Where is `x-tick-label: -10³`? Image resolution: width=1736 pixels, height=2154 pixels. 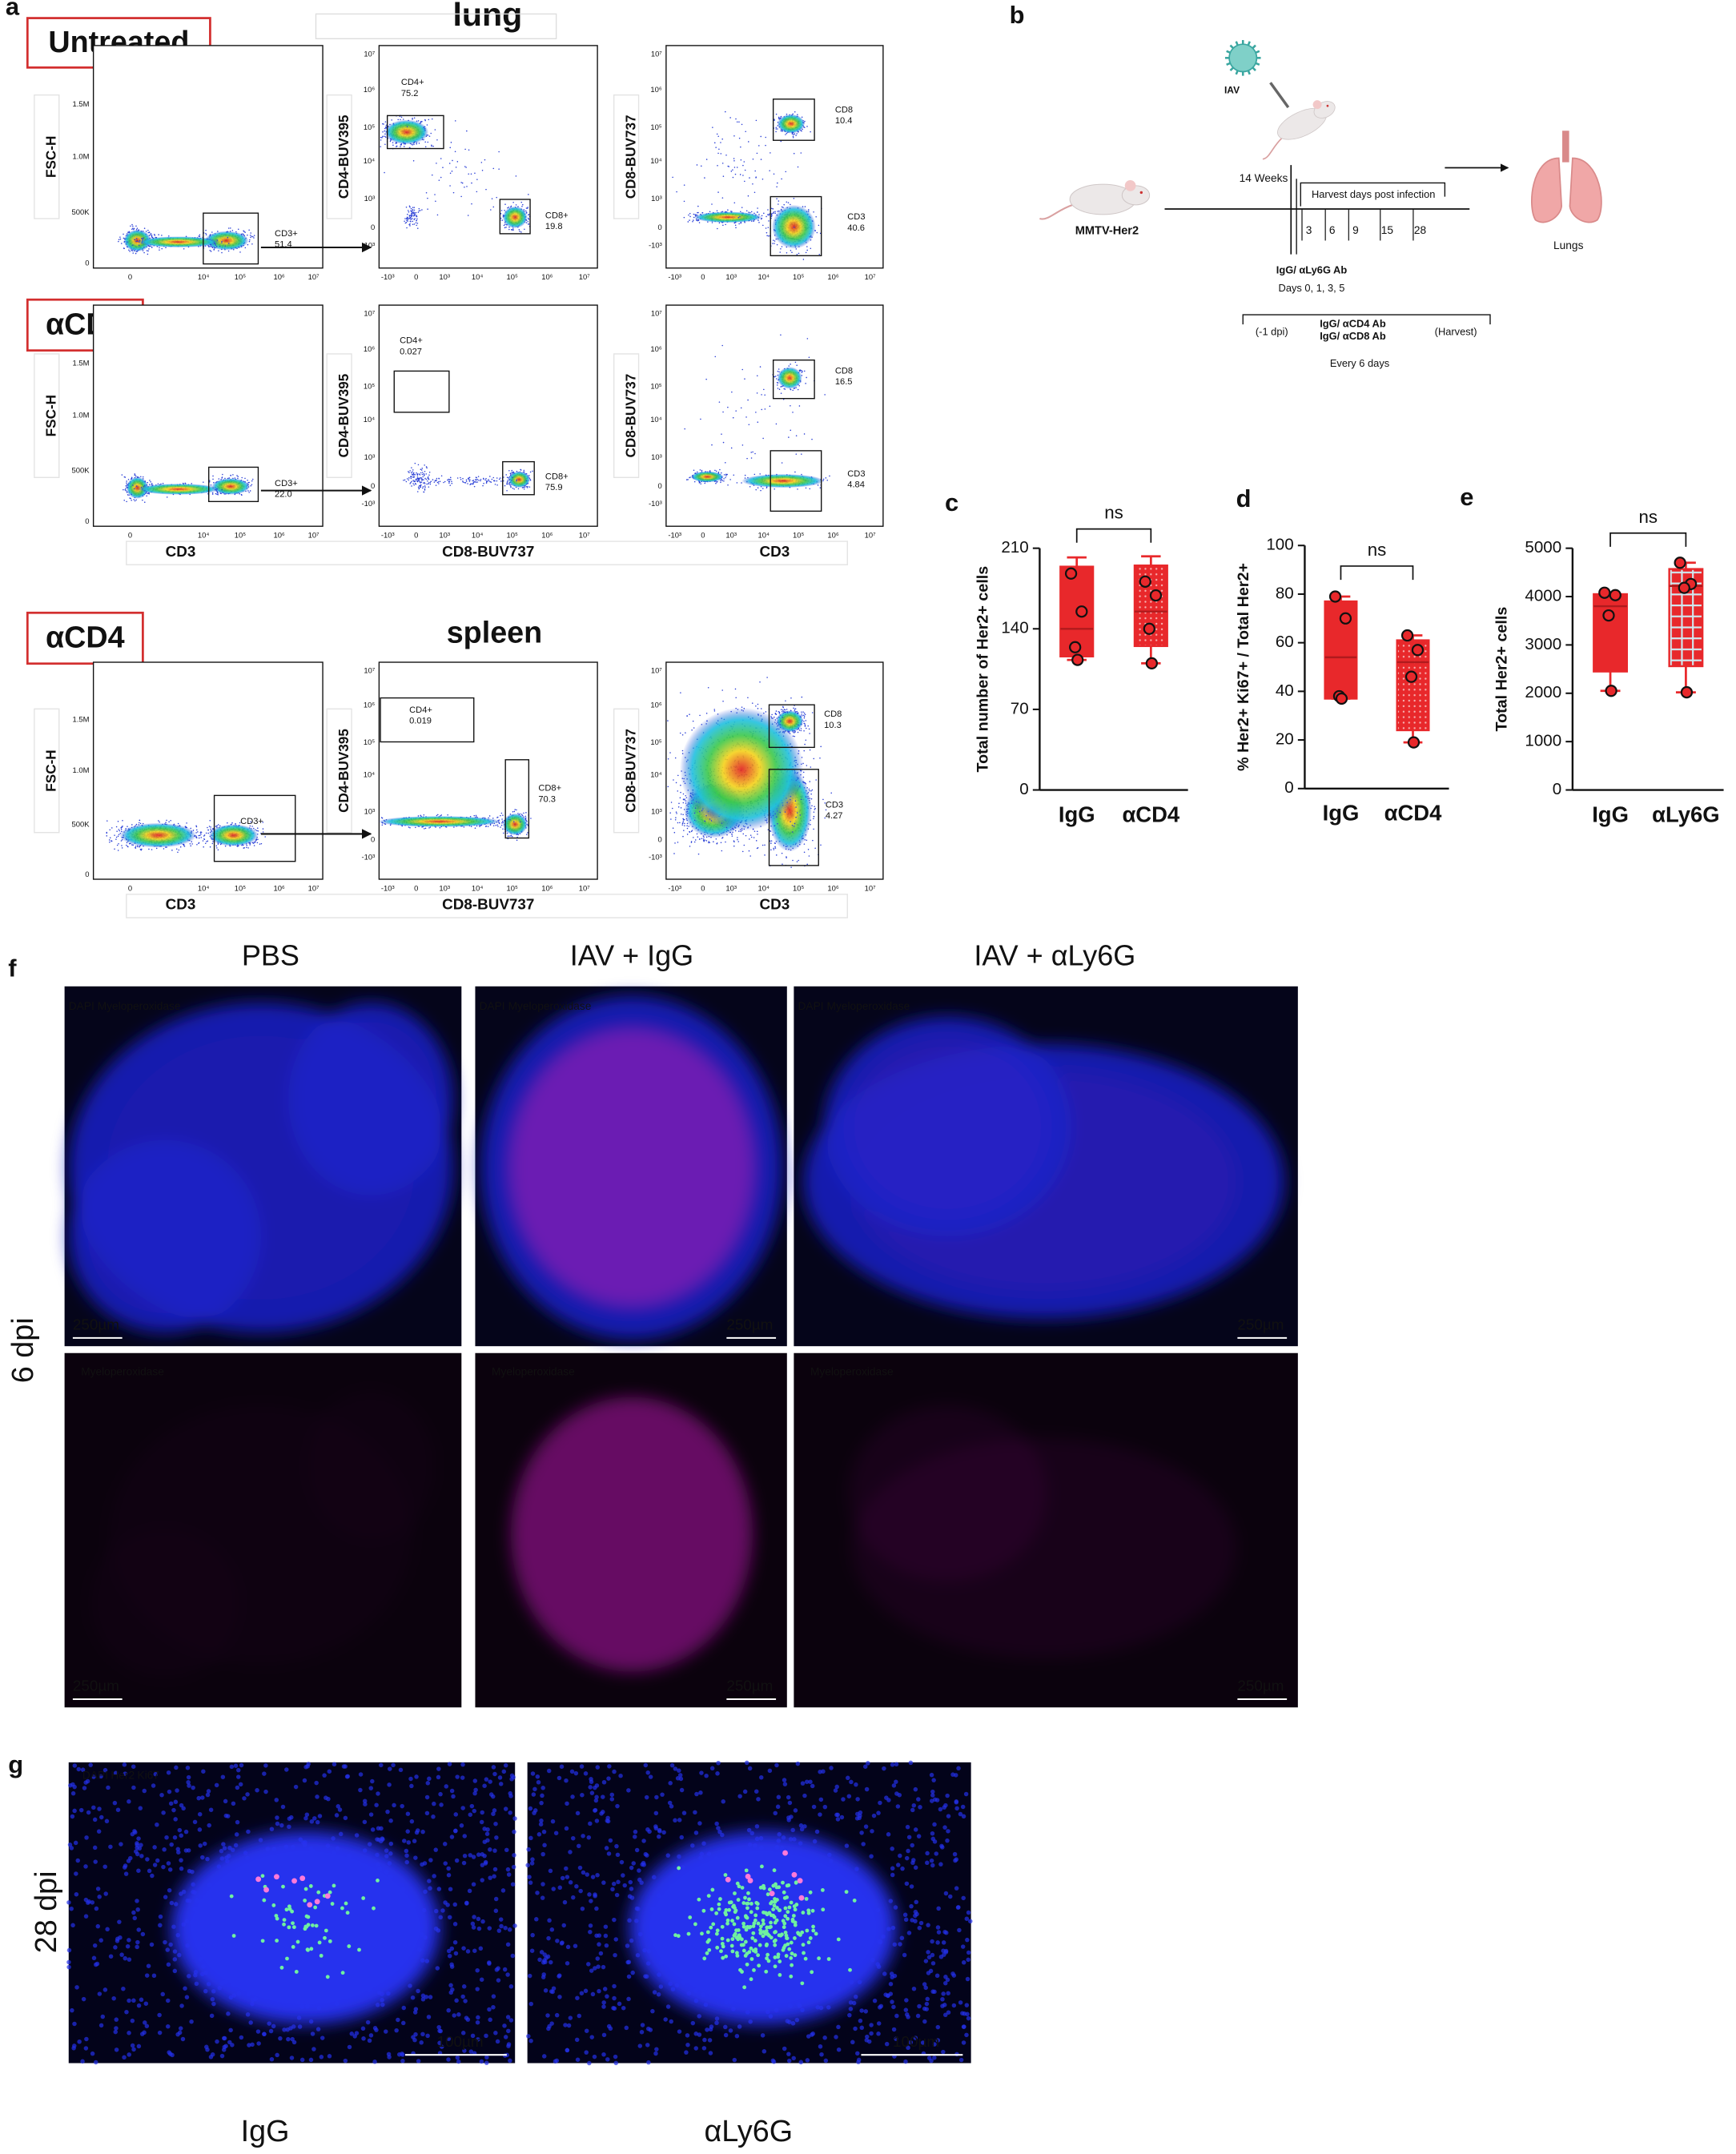 x-tick-label: -10³ is located at coordinates (674, 276).